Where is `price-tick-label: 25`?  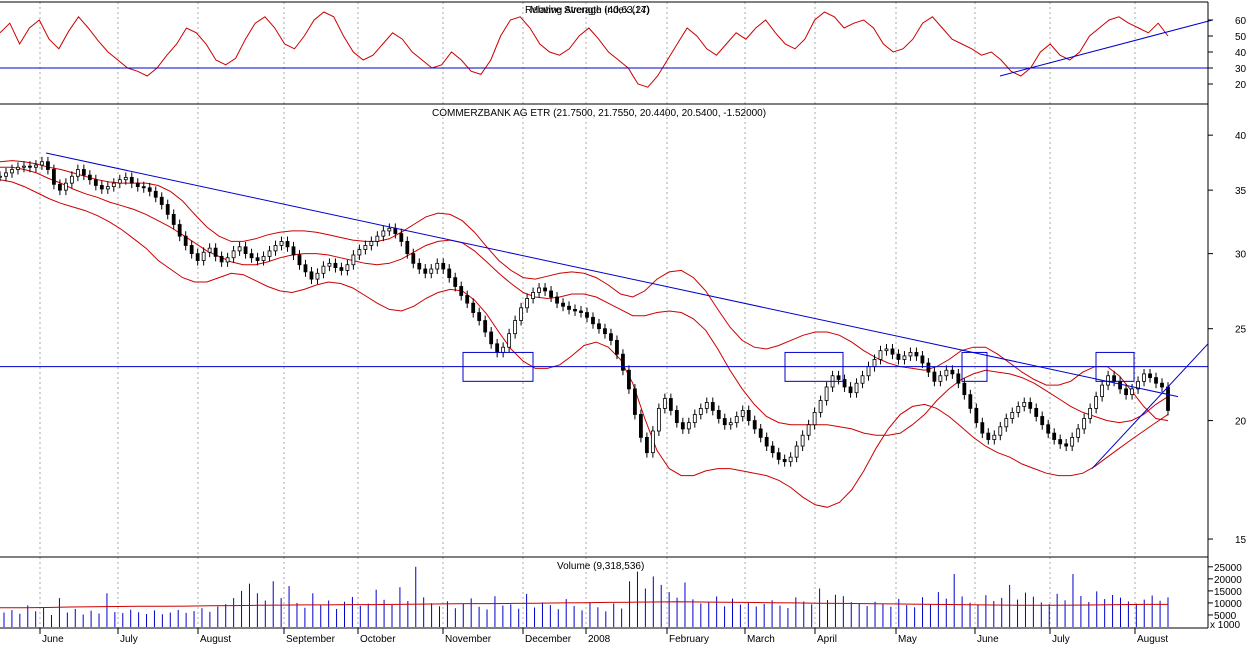 price-tick-label: 25 is located at coordinates (1241, 330).